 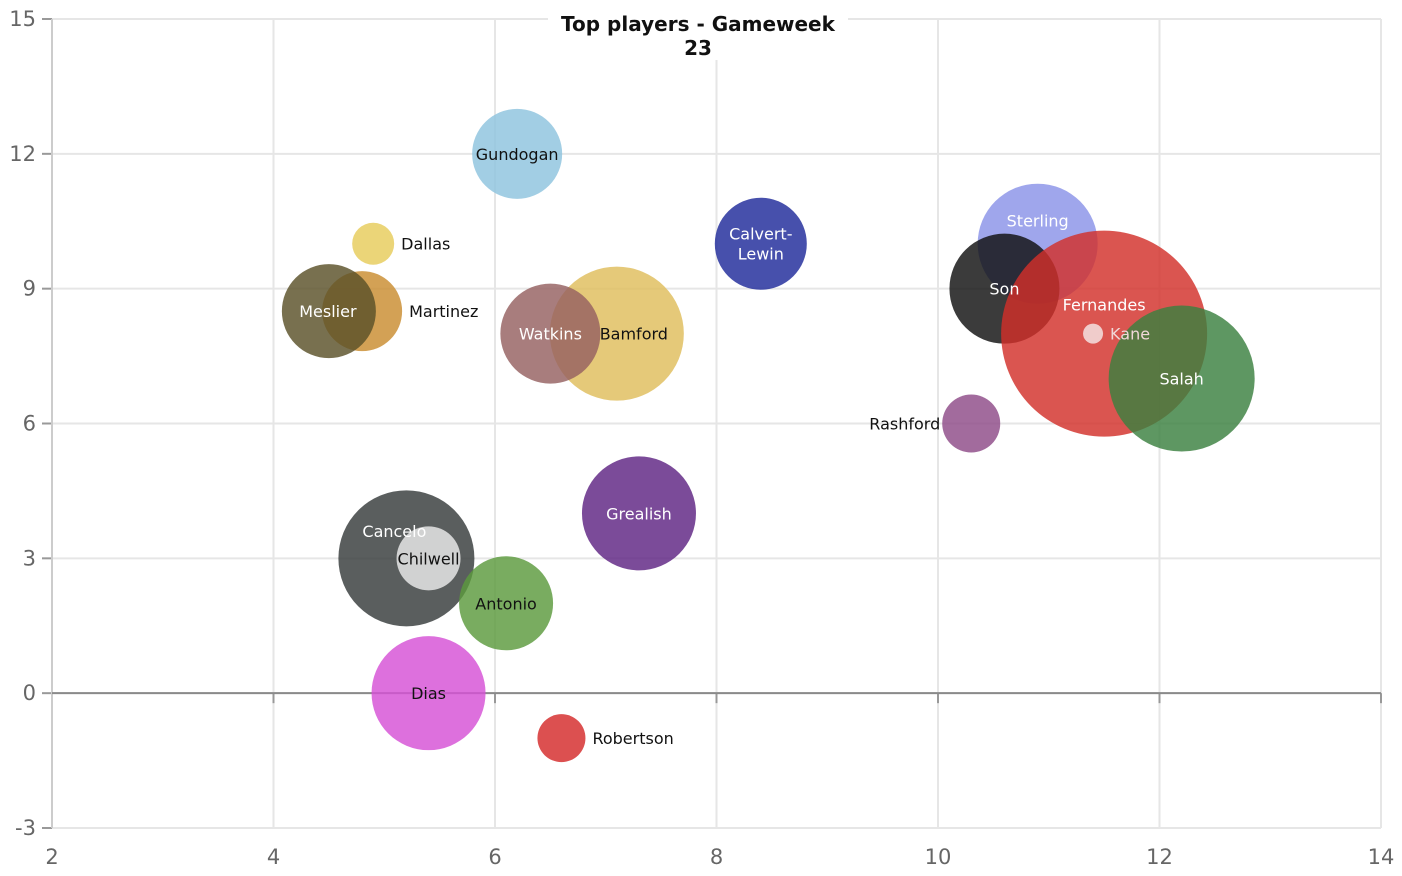 I want to click on bubble-dias, so click(x=428, y=693).